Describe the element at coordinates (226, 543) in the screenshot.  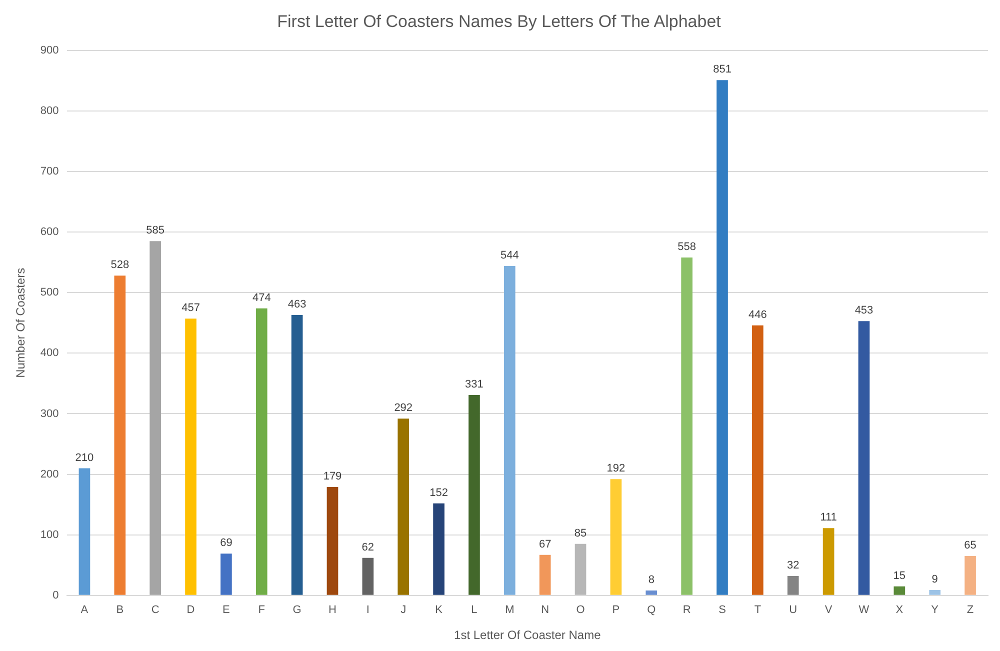
I see `data-label: 69` at that location.